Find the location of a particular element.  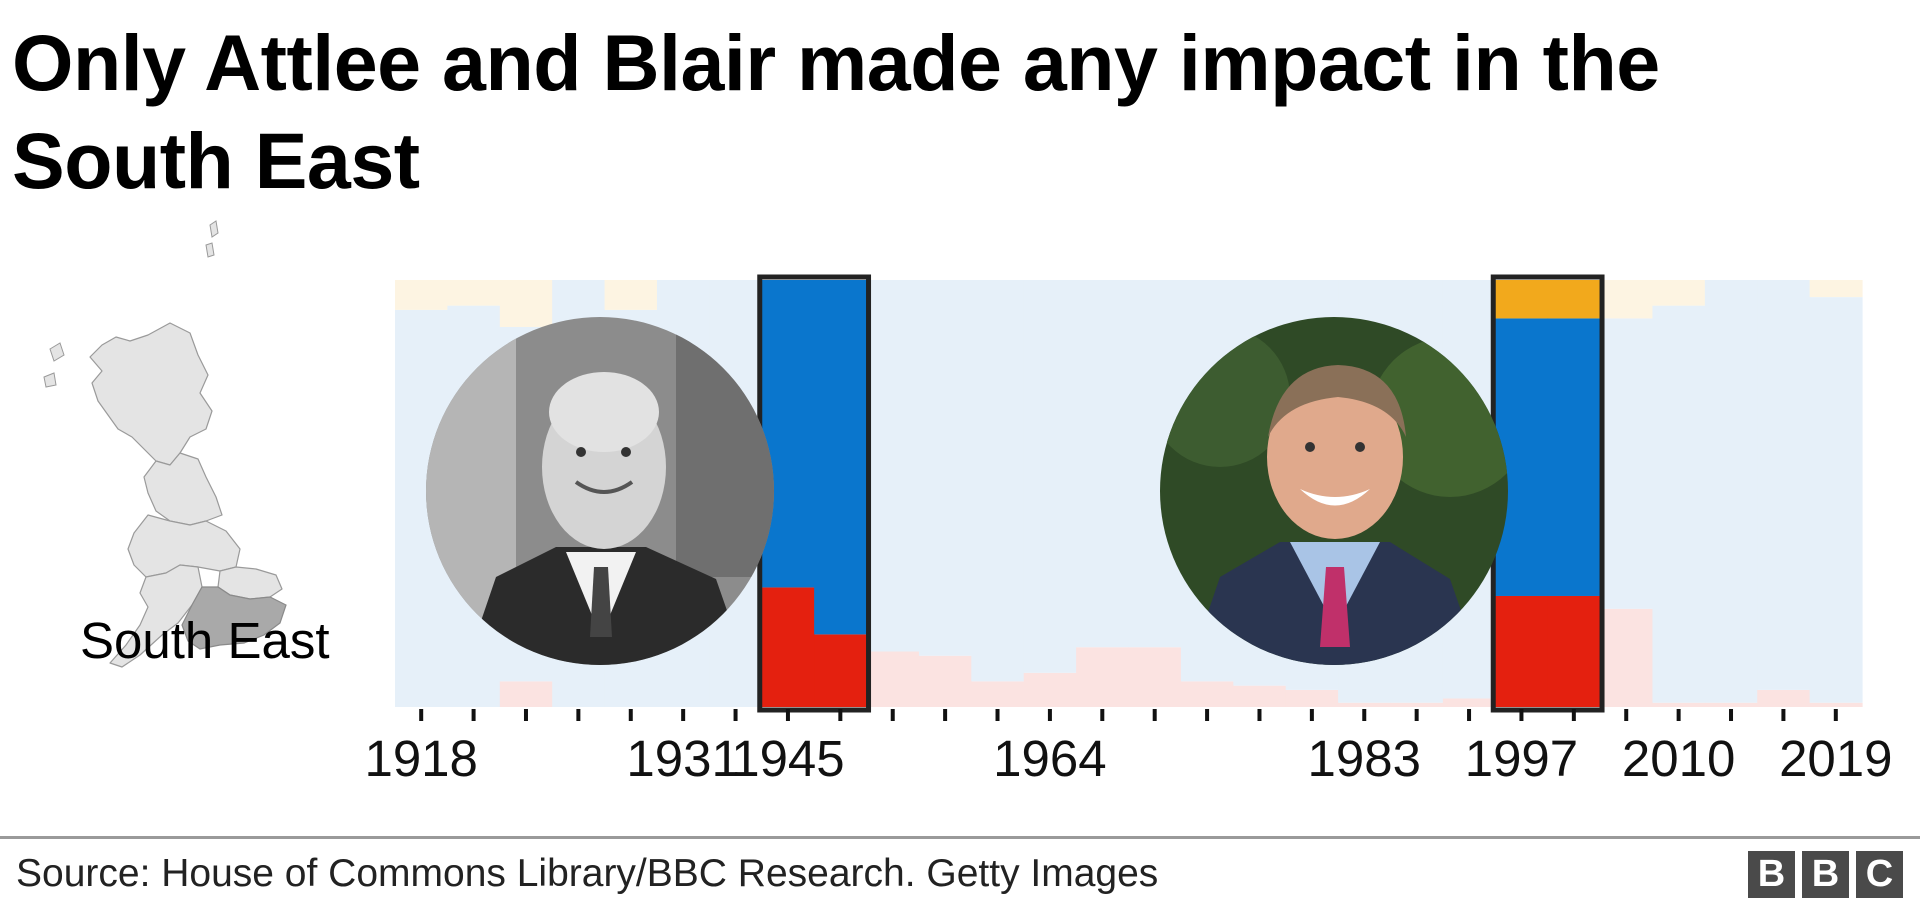

x-tick-label: 2010 is located at coordinates (1678, 758).